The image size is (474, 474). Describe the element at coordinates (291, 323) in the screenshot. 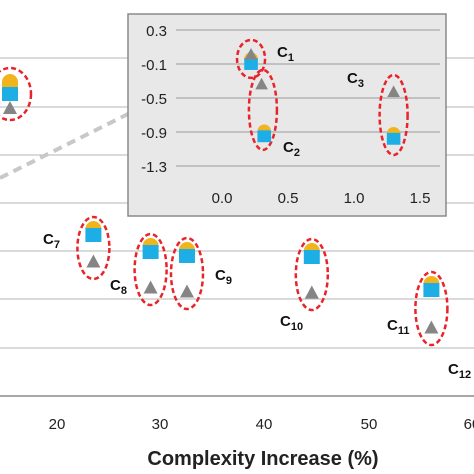

I see `cluster-label: C10` at that location.